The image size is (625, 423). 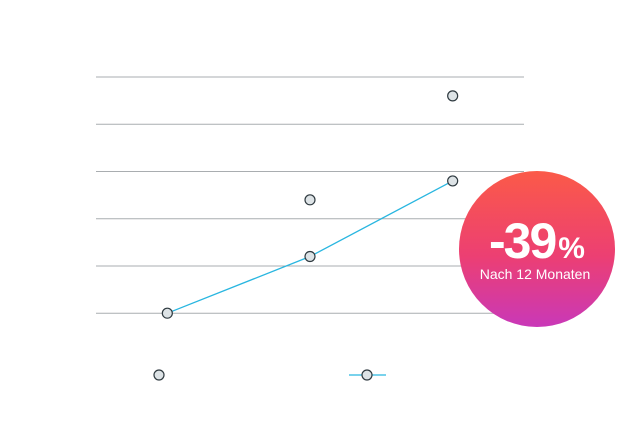 What do you see at coordinates (571, 248) in the screenshot?
I see `badge-unit: %` at bounding box center [571, 248].